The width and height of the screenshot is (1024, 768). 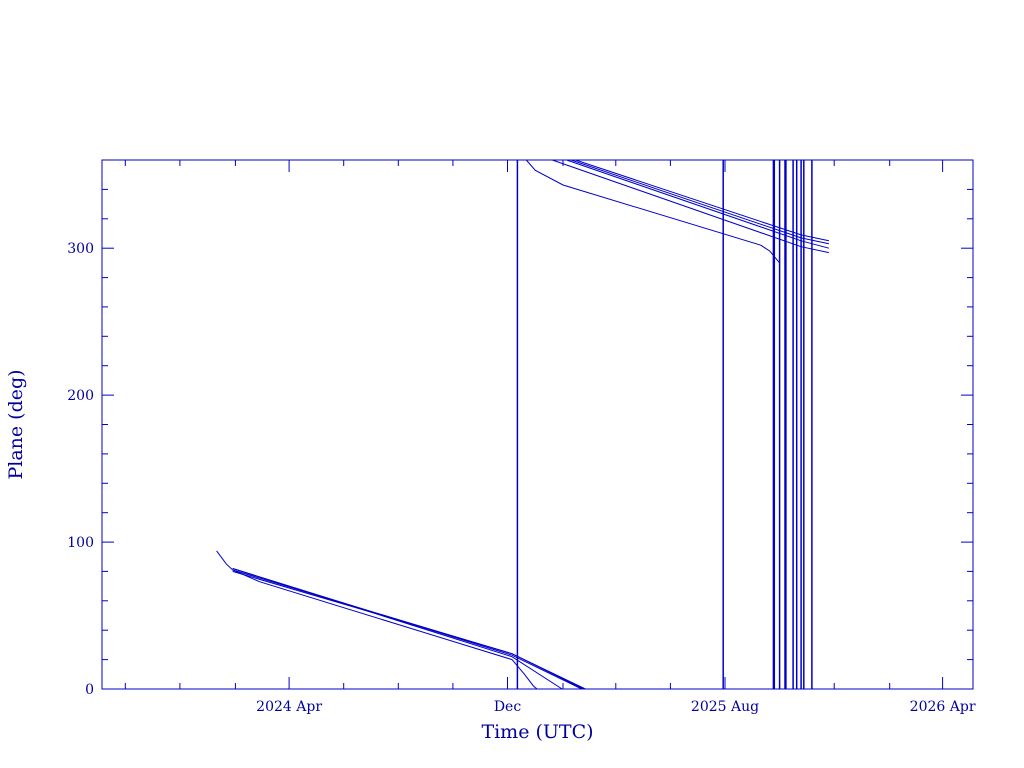 I want to click on x-tick-label: 2024 Apr, so click(x=289, y=707).